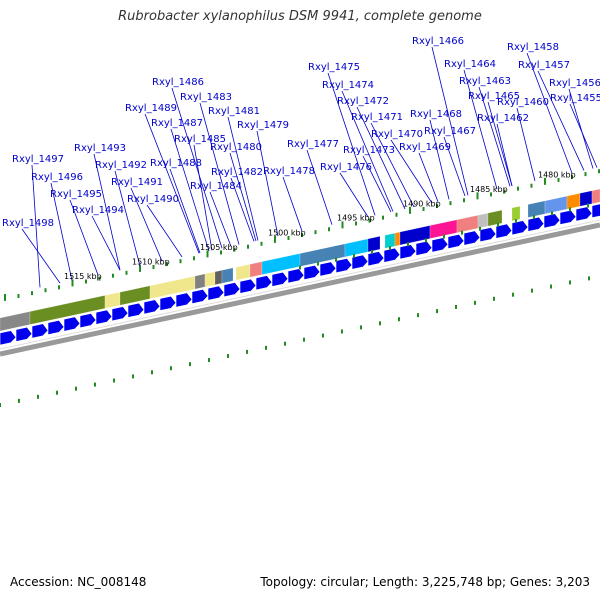  Describe the element at coordinates (436, 114) in the screenshot. I see `gene-label: Rxyl_1468` at that location.